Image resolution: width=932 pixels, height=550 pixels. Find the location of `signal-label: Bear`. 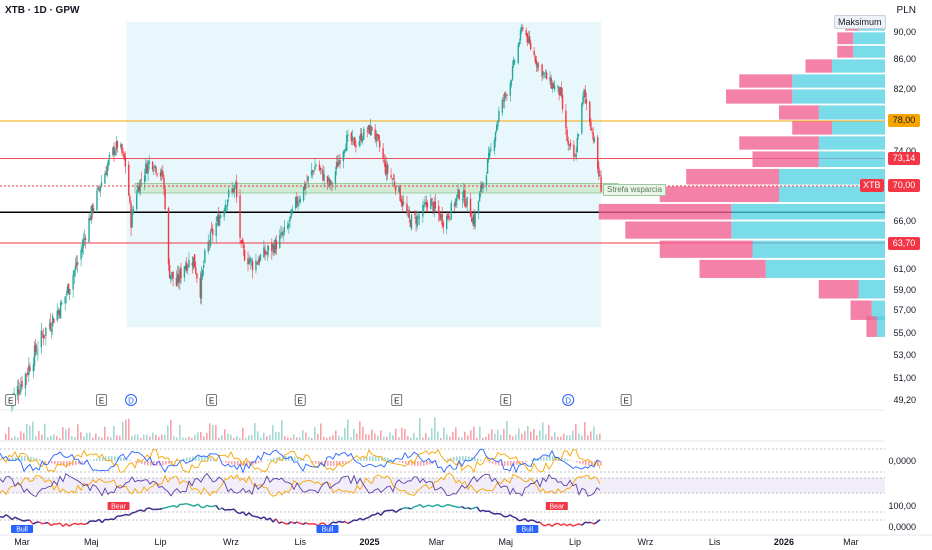

signal-label: Bear is located at coordinates (556, 506).